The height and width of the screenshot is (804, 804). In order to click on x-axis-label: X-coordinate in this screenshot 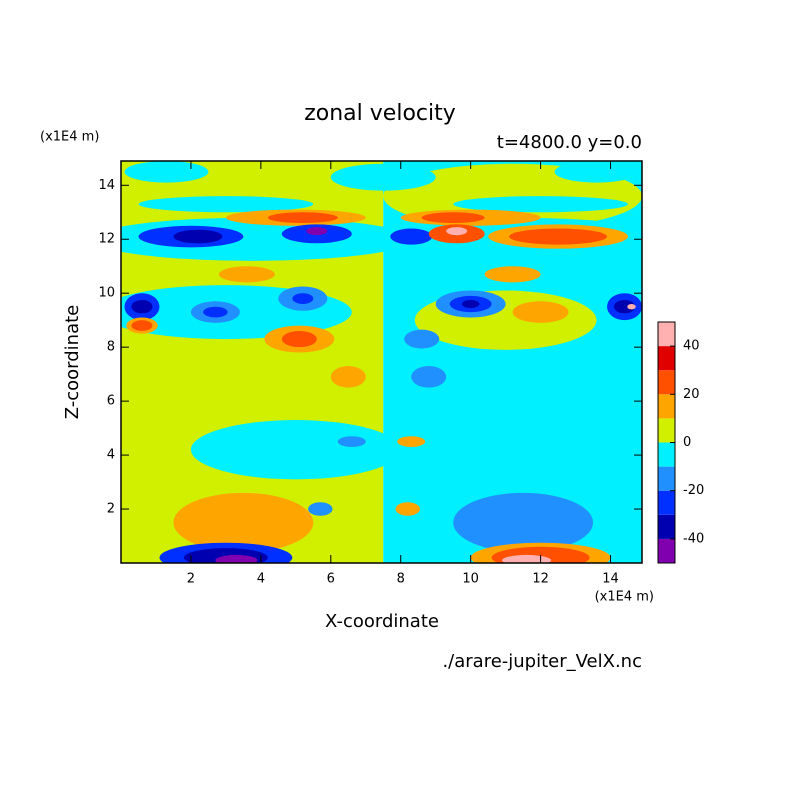, I will do `click(382, 621)`.